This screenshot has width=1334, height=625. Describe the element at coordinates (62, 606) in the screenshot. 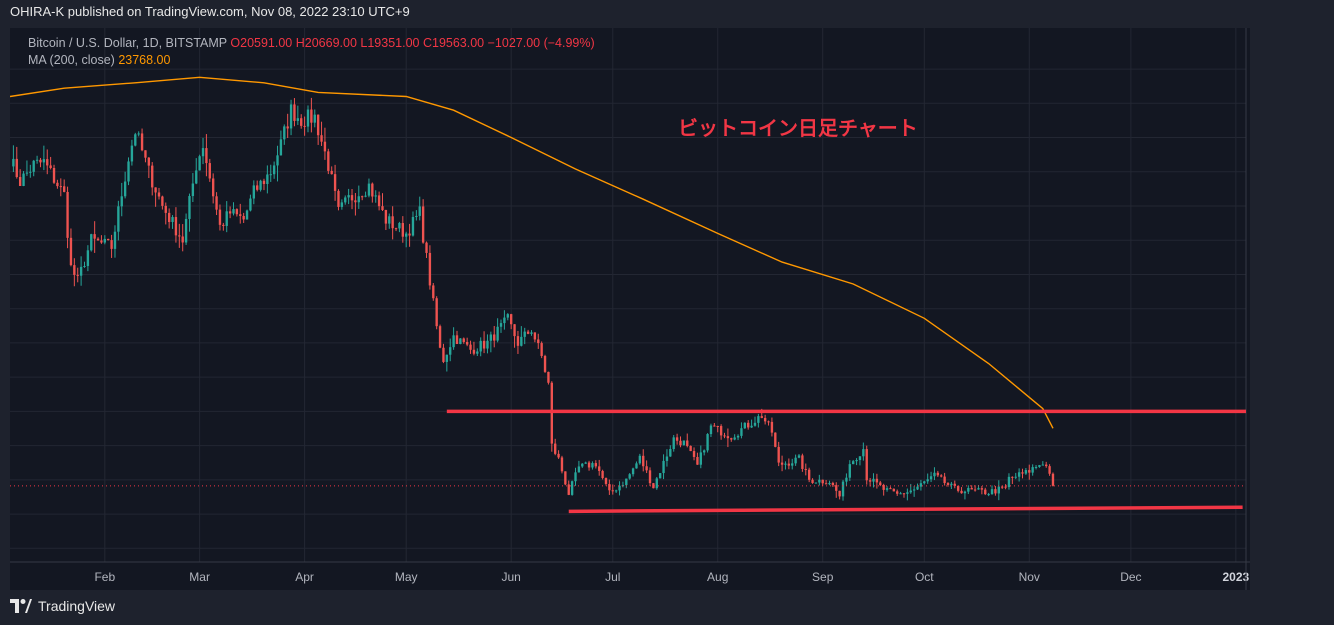

I see `tradingview-logo: TradingView` at that location.